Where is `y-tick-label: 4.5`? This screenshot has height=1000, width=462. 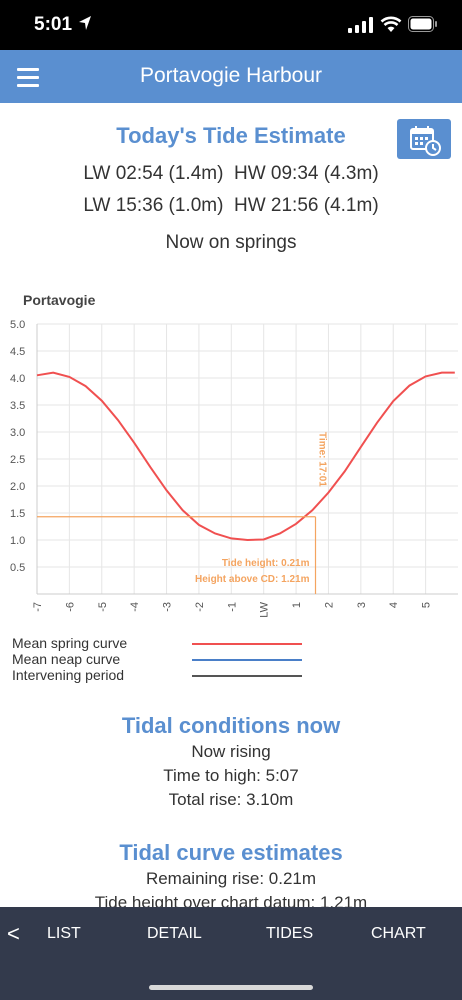
y-tick-label: 4.5 is located at coordinates (17, 352).